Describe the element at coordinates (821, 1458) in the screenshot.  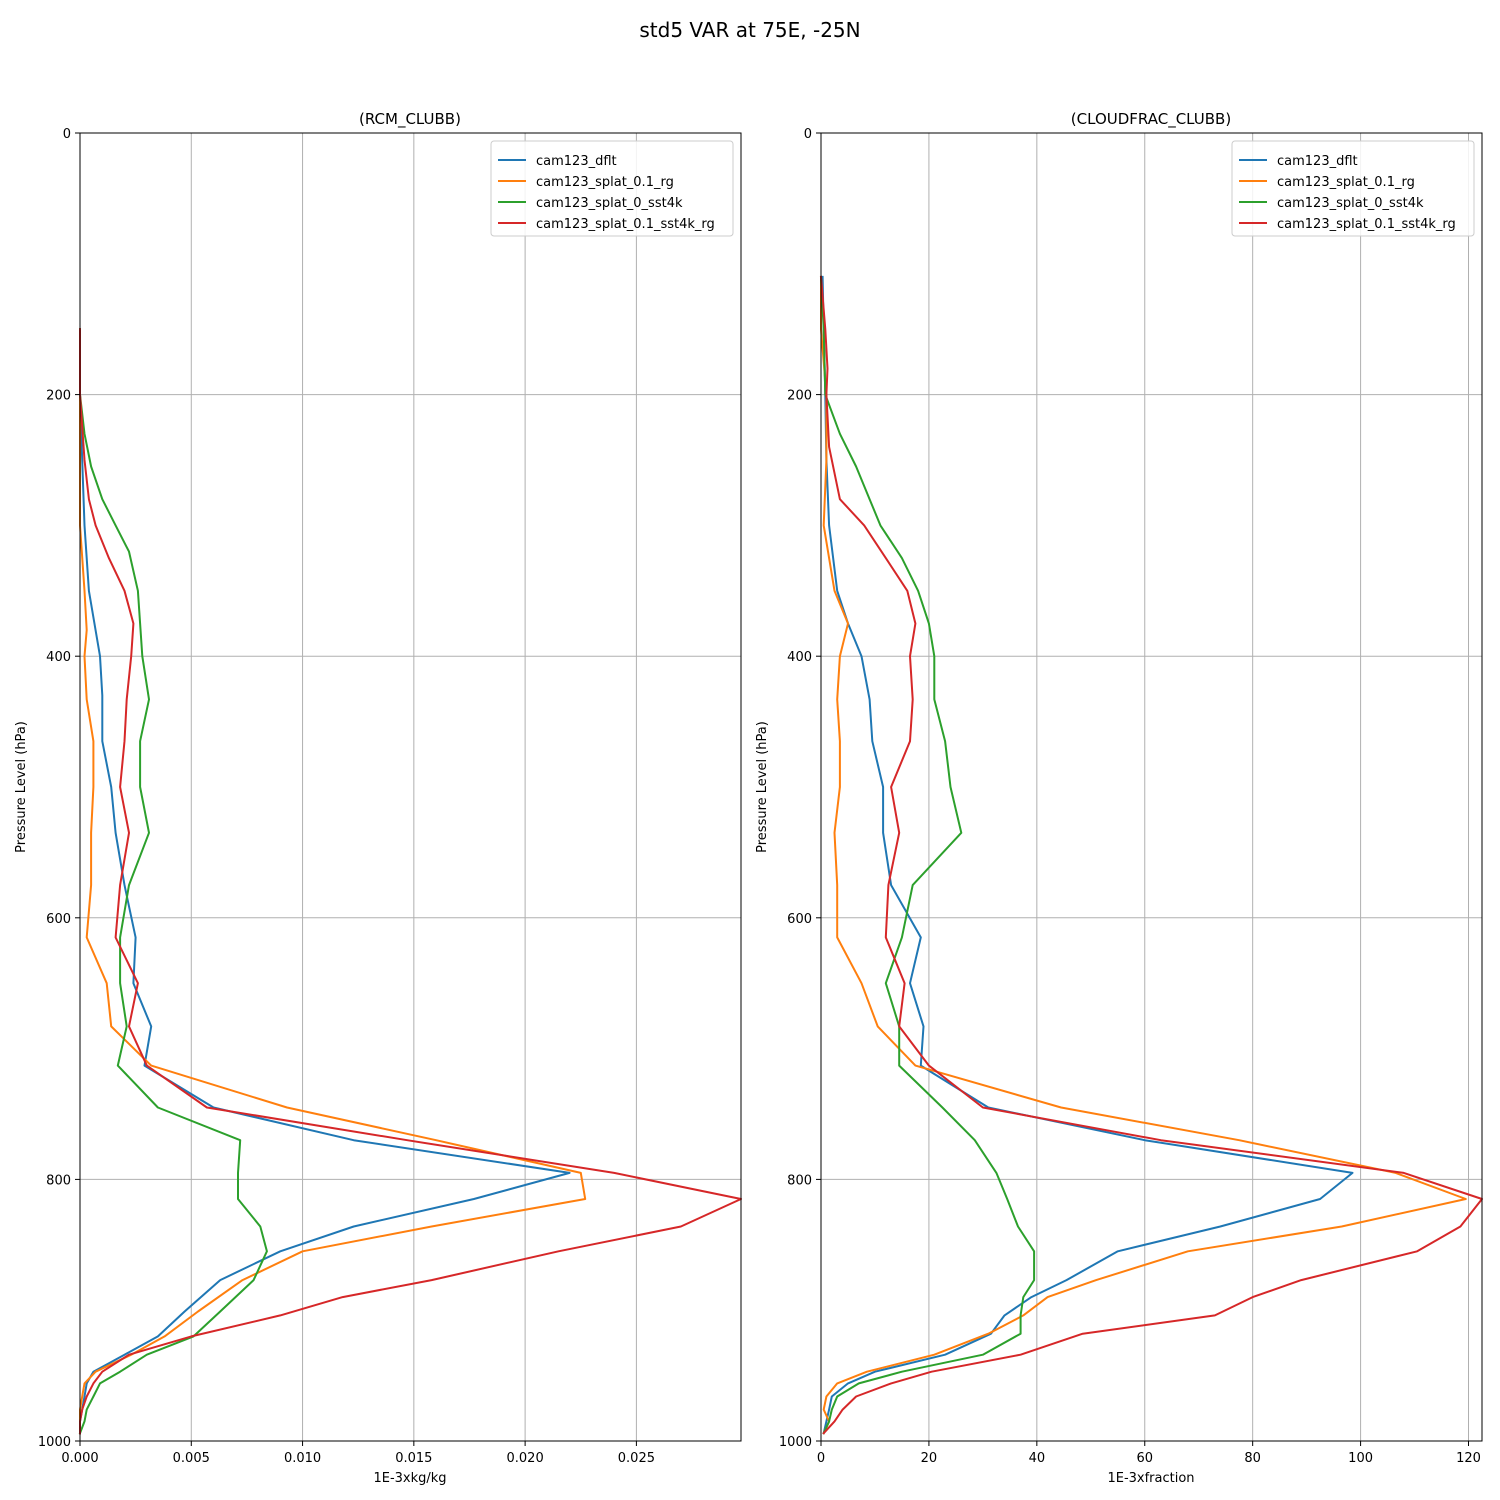
I see `x-tick-label: 0` at that location.